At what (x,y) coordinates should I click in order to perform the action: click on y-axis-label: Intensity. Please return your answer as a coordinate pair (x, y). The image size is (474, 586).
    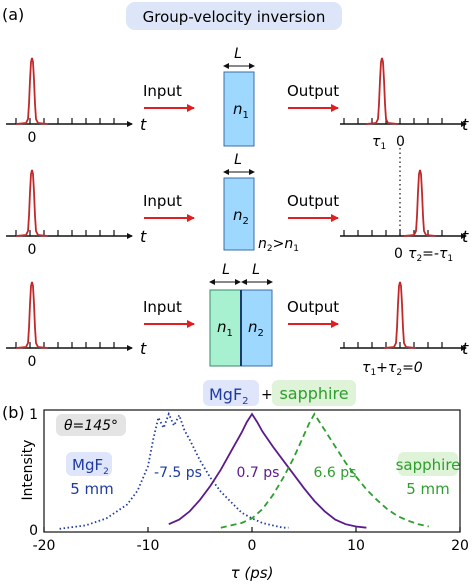
    Looking at the image, I should click on (28, 470).